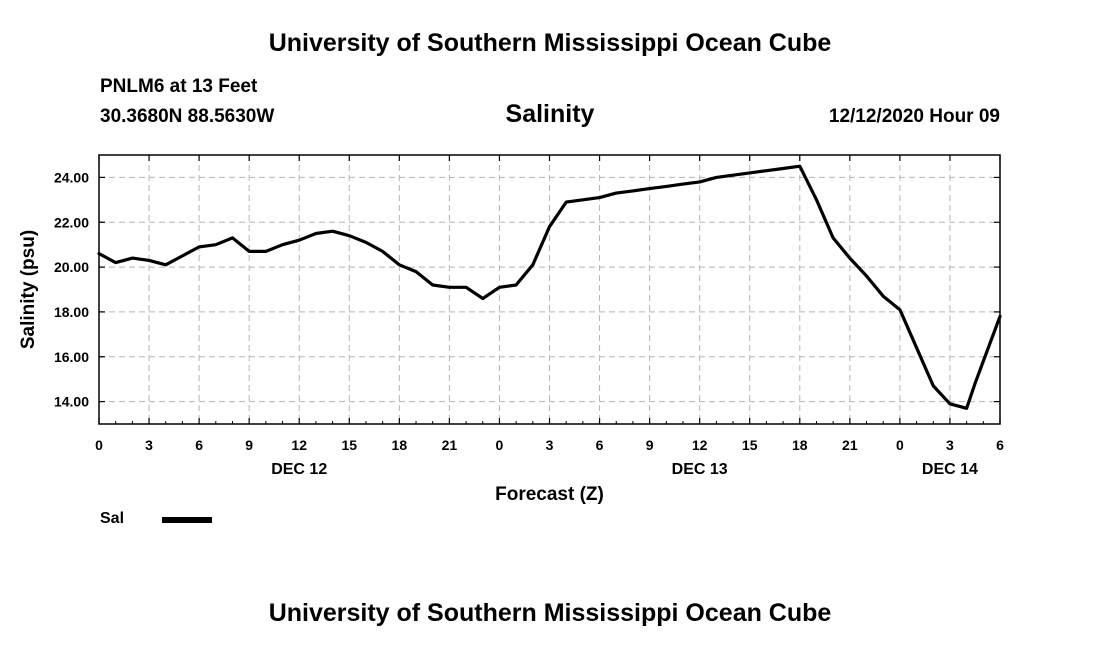  I want to click on y-tick-label: 16.00, so click(71, 357).